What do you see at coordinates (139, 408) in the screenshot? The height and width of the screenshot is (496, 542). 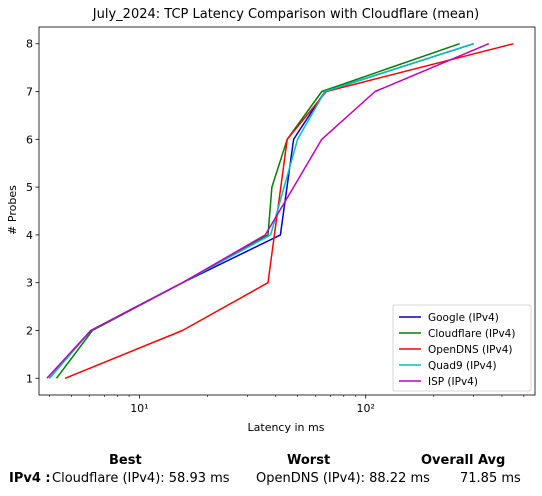 I see `x-tick-label: 10¹` at bounding box center [139, 408].